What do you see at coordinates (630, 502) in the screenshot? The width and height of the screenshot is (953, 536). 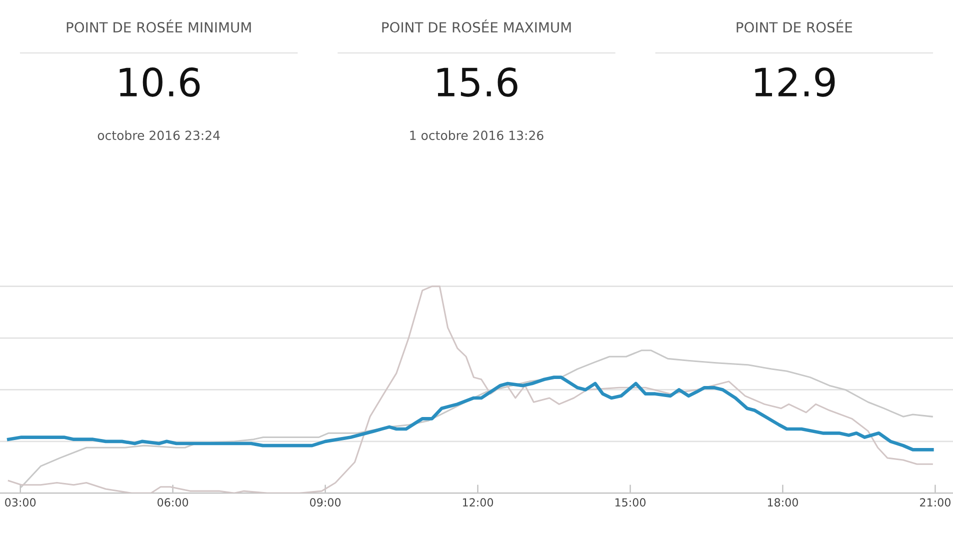 I see `x-tick-label: 15:00` at bounding box center [630, 502].